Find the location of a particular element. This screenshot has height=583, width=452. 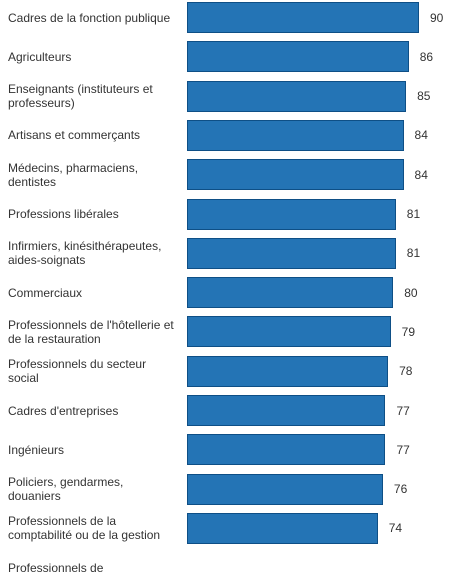

value-label: 74 is located at coordinates (395, 528).